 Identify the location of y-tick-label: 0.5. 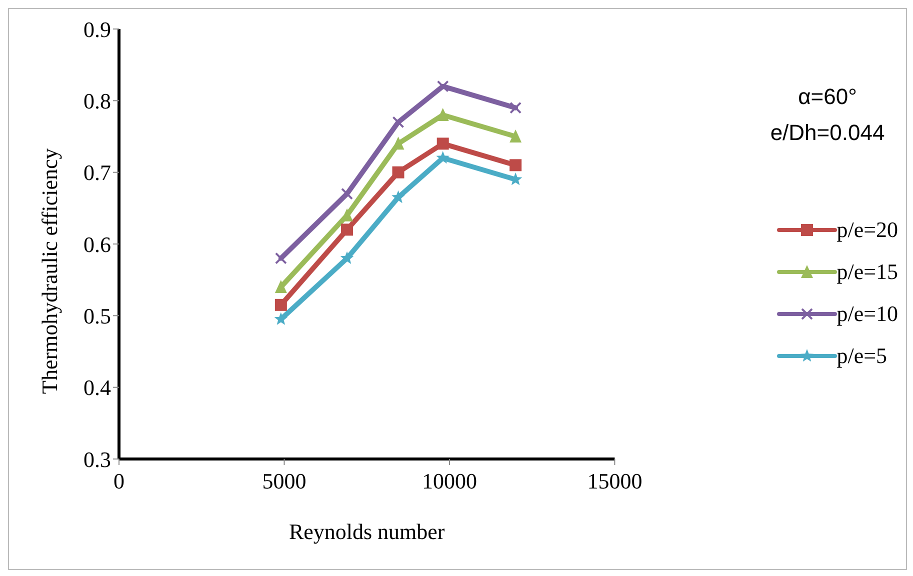
(97, 315).